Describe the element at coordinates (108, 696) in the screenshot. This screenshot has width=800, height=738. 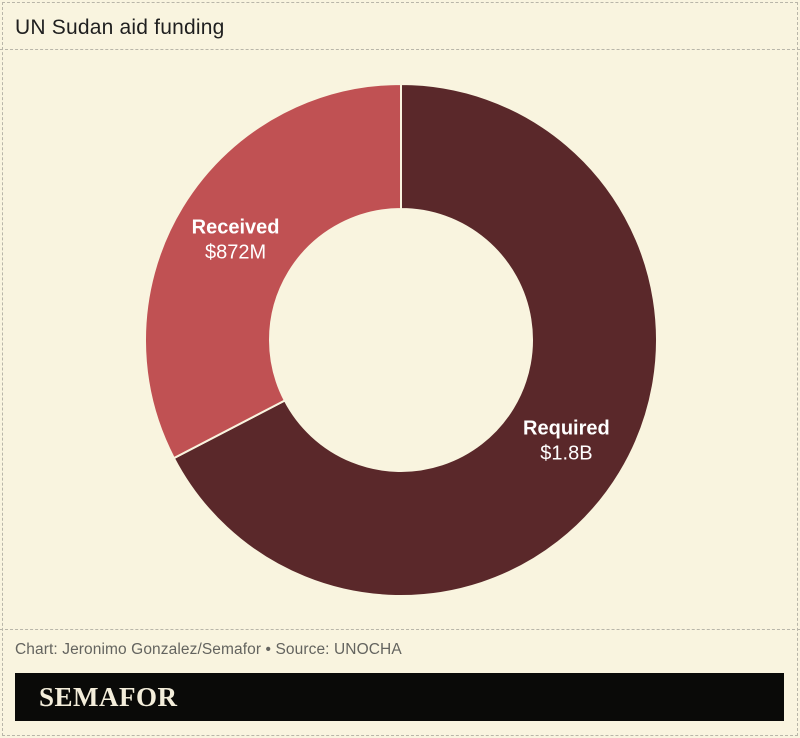
I see `semafor-logo: SEMAFOR` at that location.